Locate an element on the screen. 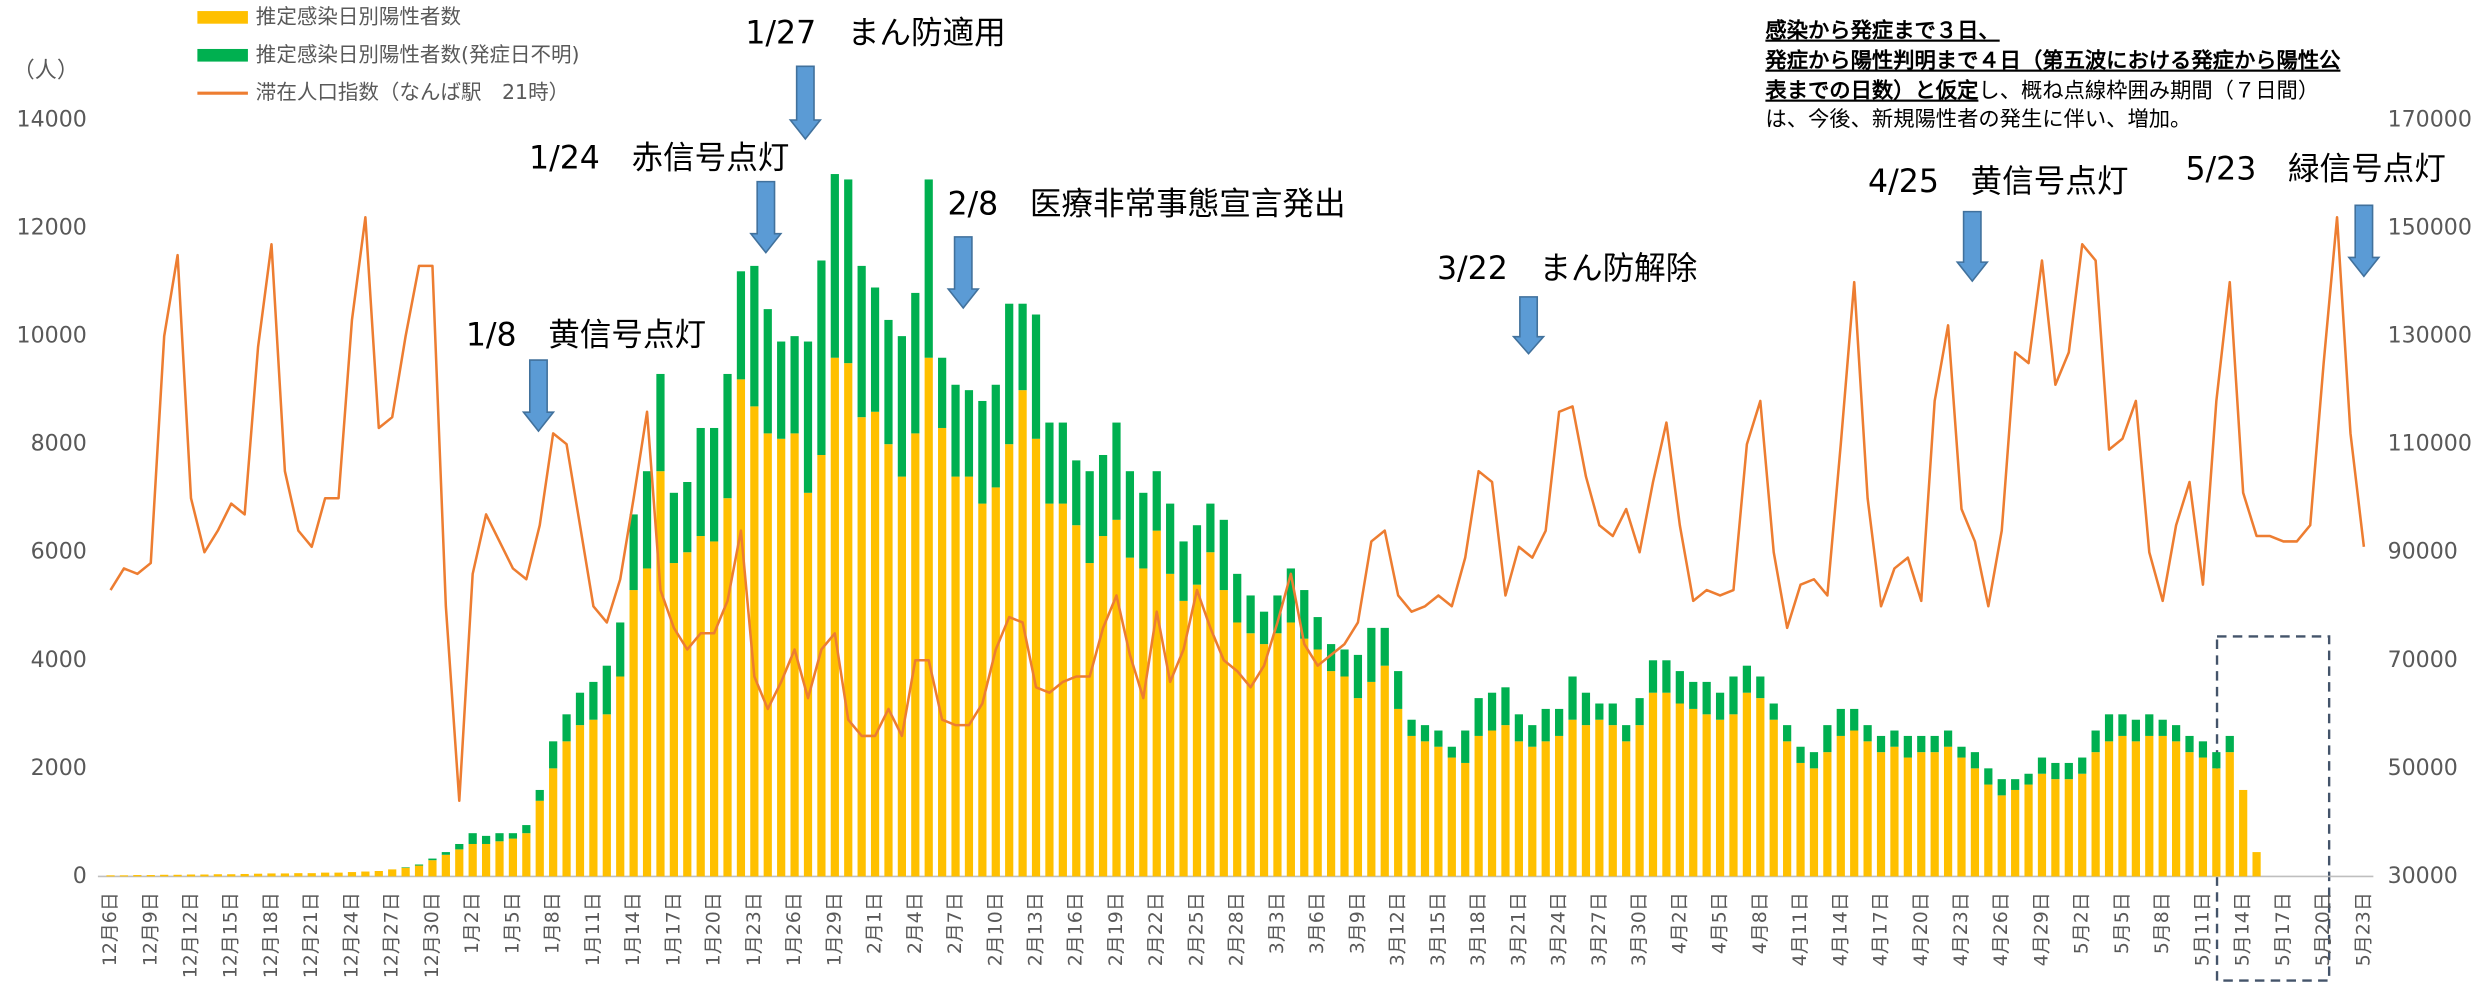  x-tick-label: 3月24日 is located at coordinates (1559, 929).